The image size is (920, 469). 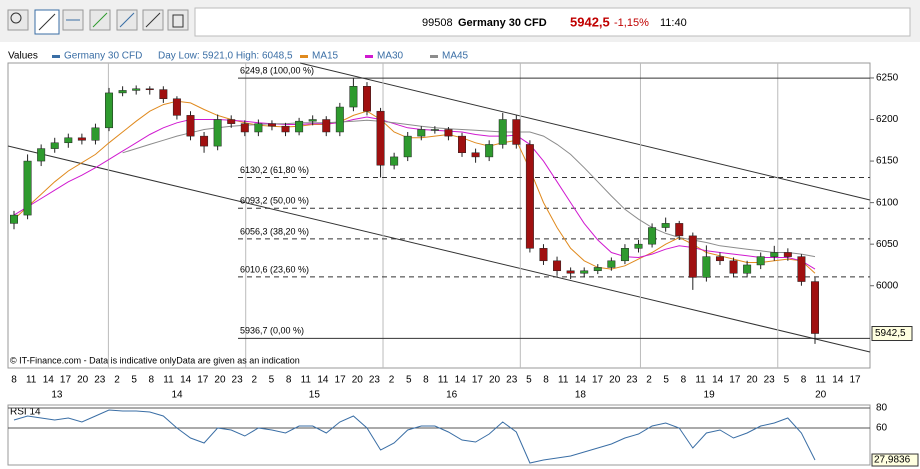 What do you see at coordinates (455, 56) in the screenshot?
I see `legend-item: MA45` at bounding box center [455, 56].